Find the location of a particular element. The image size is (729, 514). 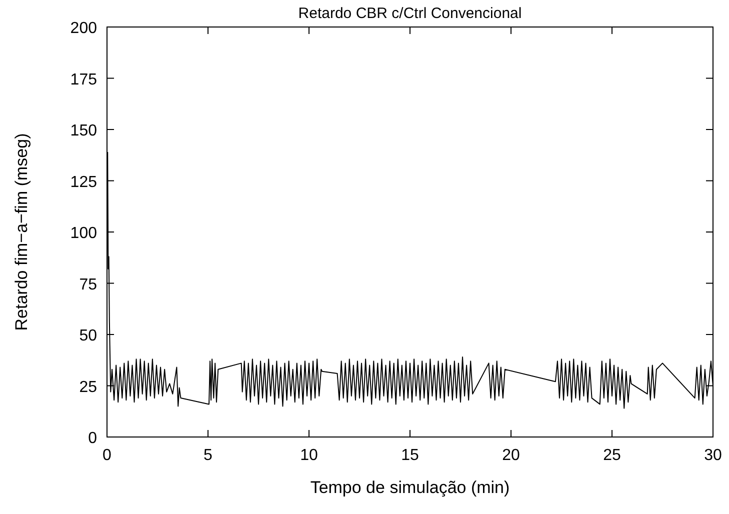

y-tick-label: 125 is located at coordinates (84, 182).